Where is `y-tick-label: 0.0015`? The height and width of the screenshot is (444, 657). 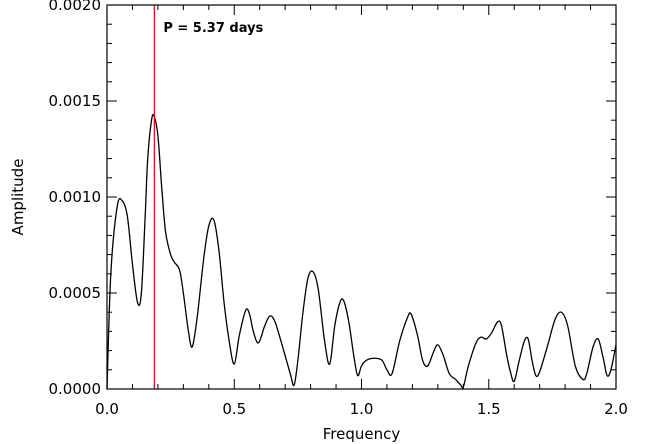 y-tick-label: 0.0015 is located at coordinates (75, 101).